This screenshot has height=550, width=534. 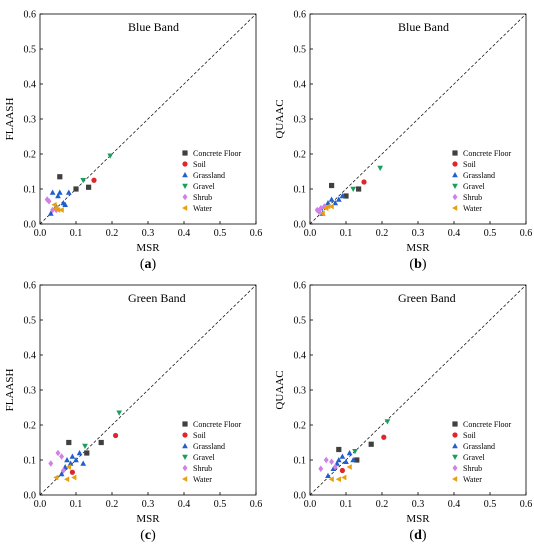 What do you see at coordinates (153, 27) in the screenshot?
I see `band-title: Blue Band` at bounding box center [153, 27].